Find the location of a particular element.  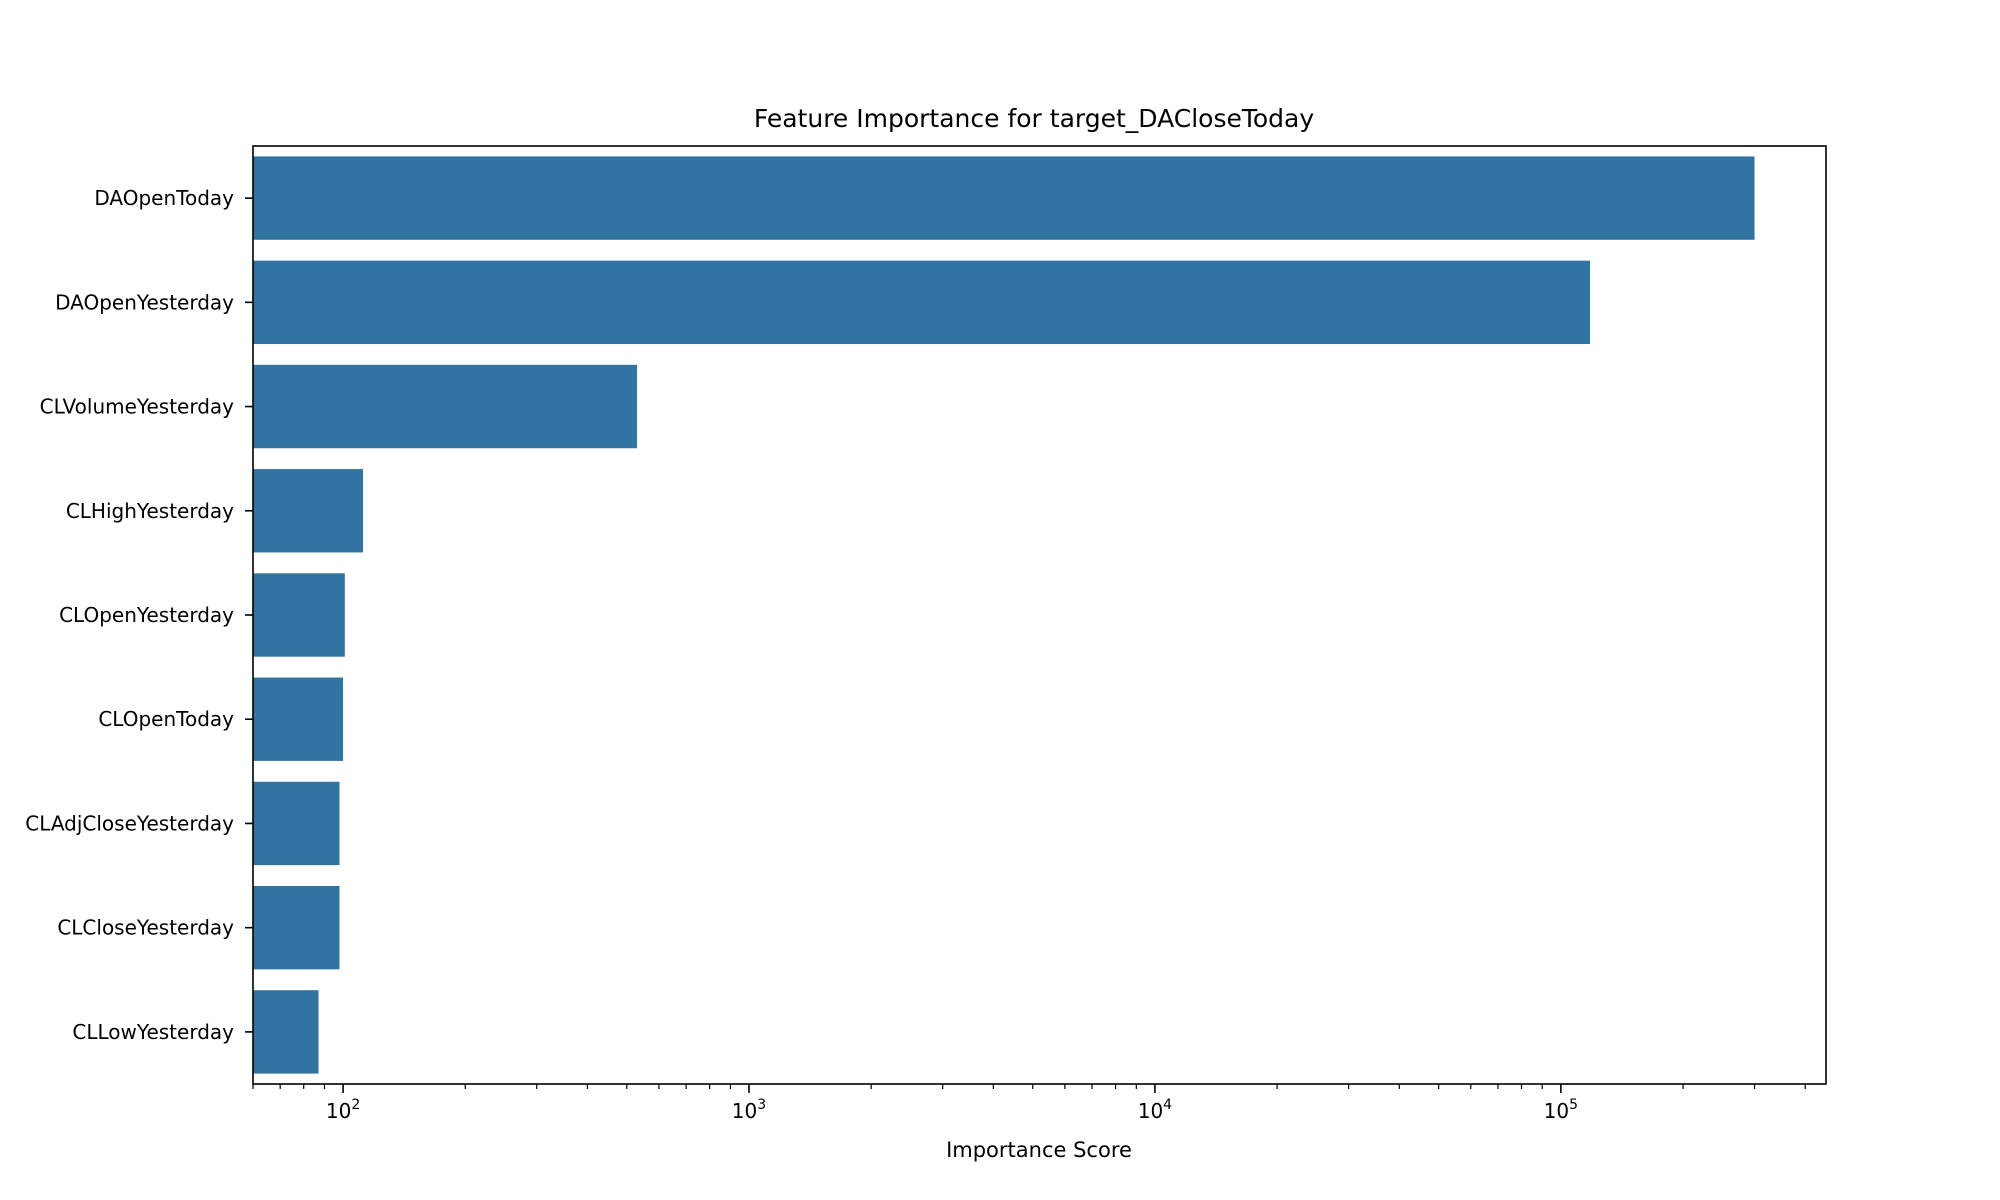

x-axis-label: Importance Score is located at coordinates (1039, 1150).